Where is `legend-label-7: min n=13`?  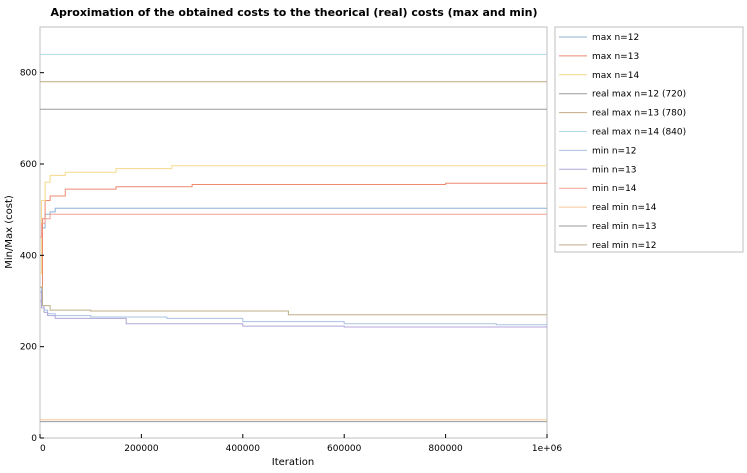
legend-label-7: min n=13 is located at coordinates (614, 170).